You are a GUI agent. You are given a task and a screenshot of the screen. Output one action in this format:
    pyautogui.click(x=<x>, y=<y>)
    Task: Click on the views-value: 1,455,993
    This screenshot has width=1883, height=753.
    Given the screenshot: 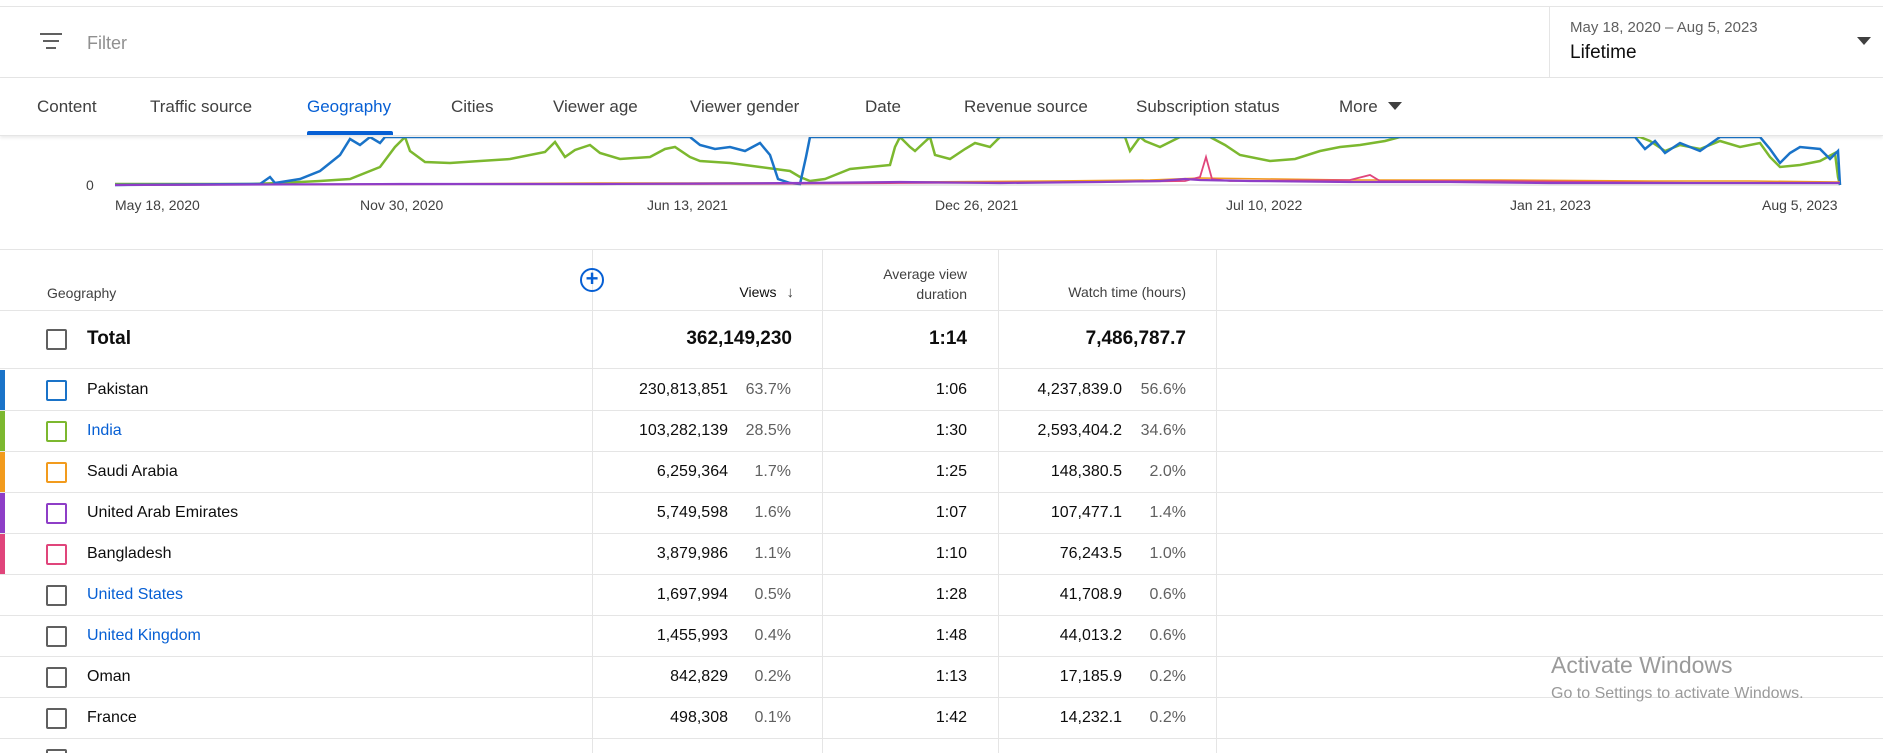 What is the action you would take?
    pyautogui.click(x=692, y=635)
    